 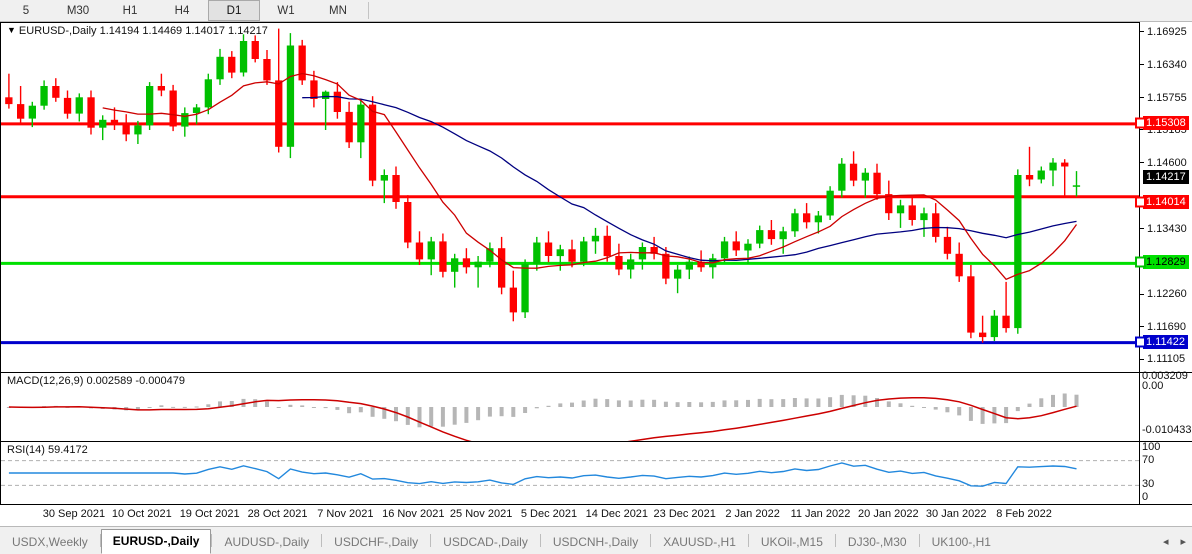 What do you see at coordinates (791, 542) in the screenshot?
I see `chart-tab-ukoilm15: UKOil-,M15` at bounding box center [791, 542].